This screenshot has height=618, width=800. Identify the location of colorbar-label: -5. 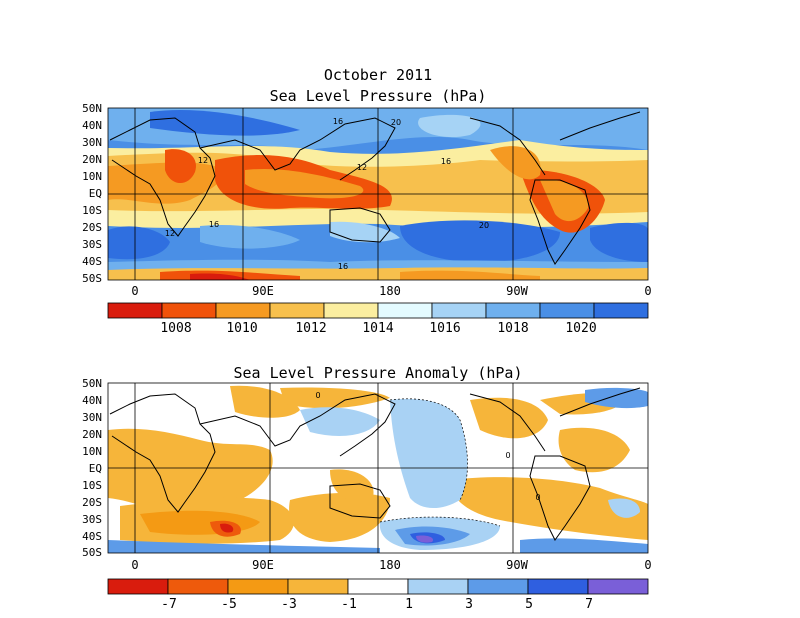
(229, 604).